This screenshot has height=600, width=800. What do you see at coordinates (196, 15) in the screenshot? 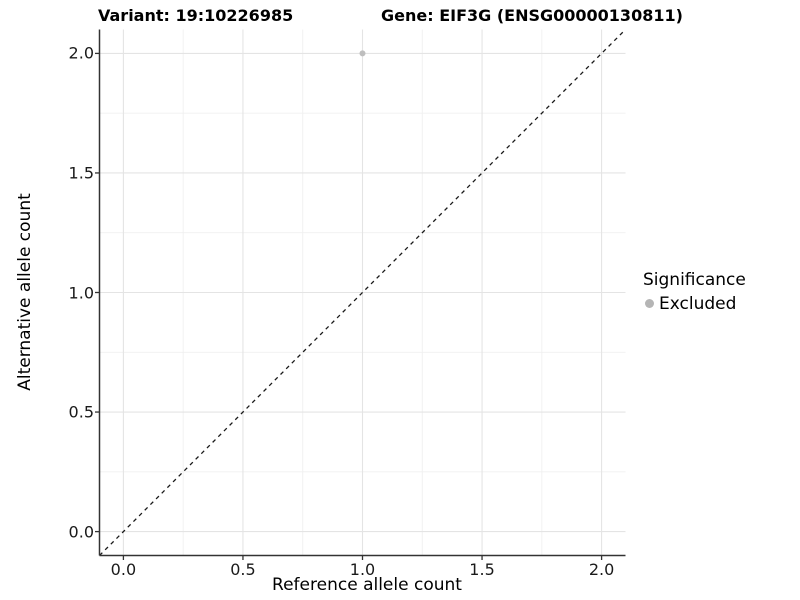
I see `plot-title-variant: Variant: 19:10226985` at bounding box center [196, 15].